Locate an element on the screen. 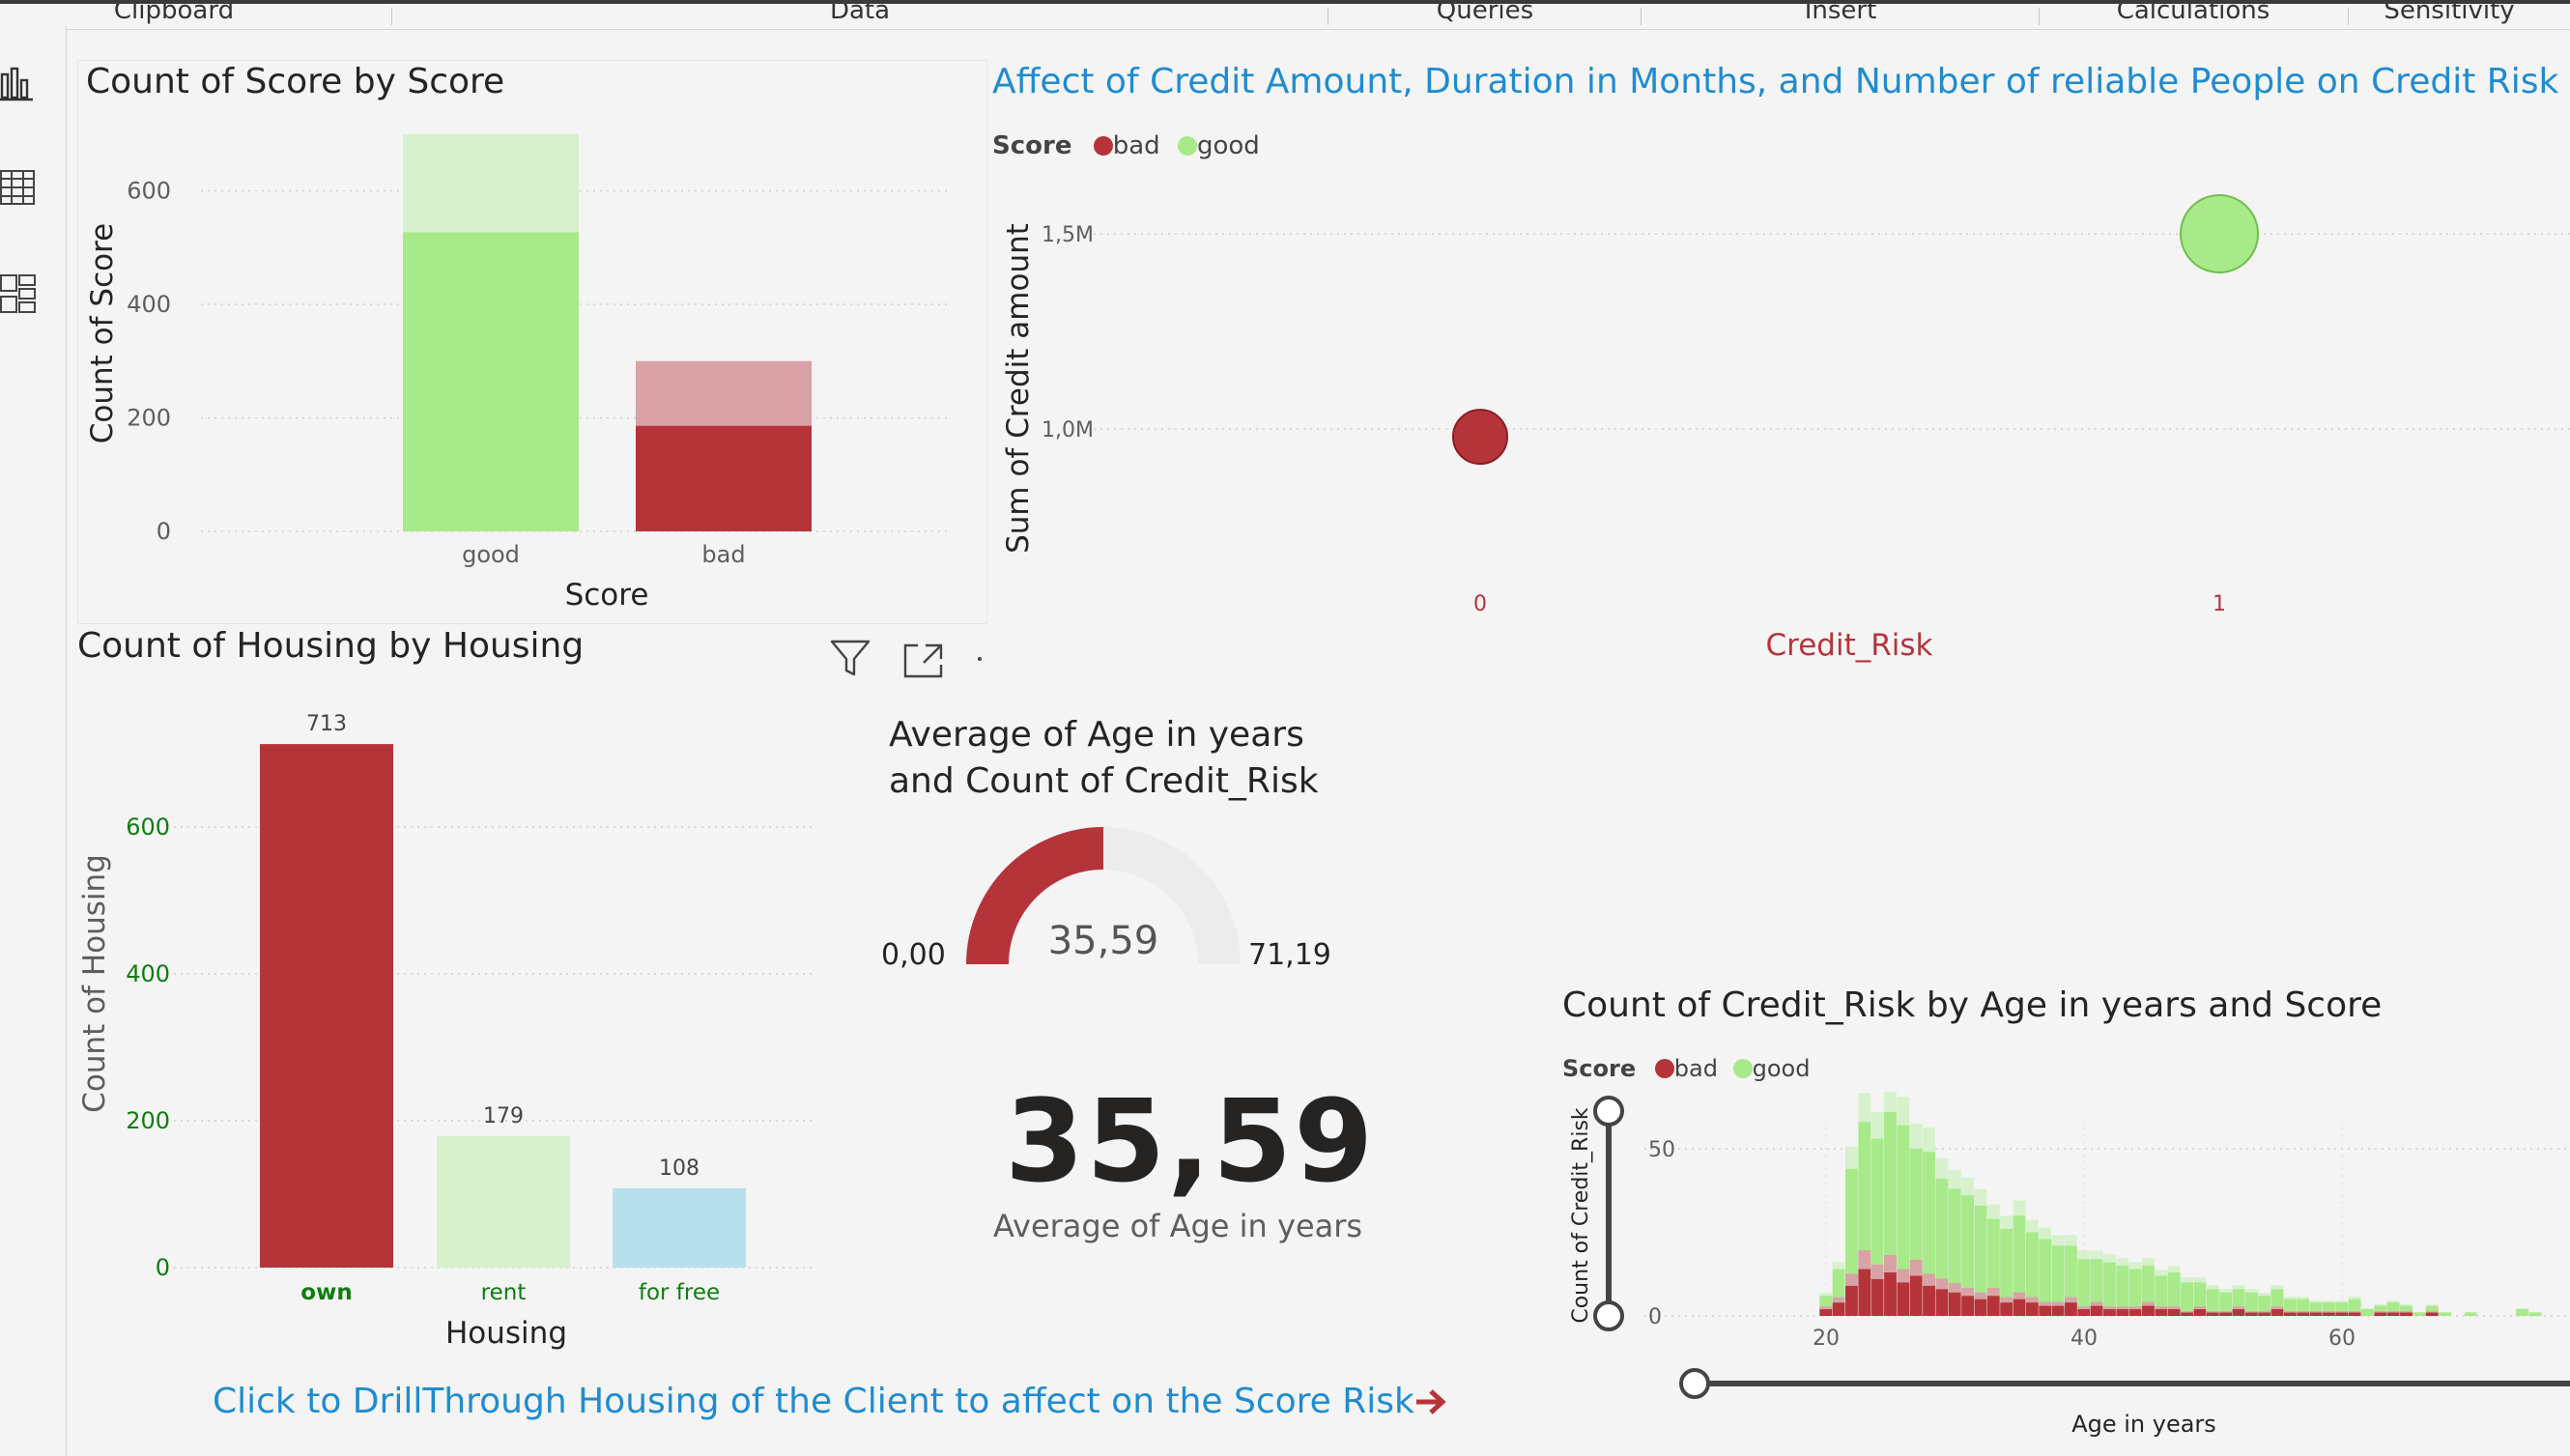 This screenshot has width=2570, height=1456. score-bar-bad is located at coordinates (724, 478).